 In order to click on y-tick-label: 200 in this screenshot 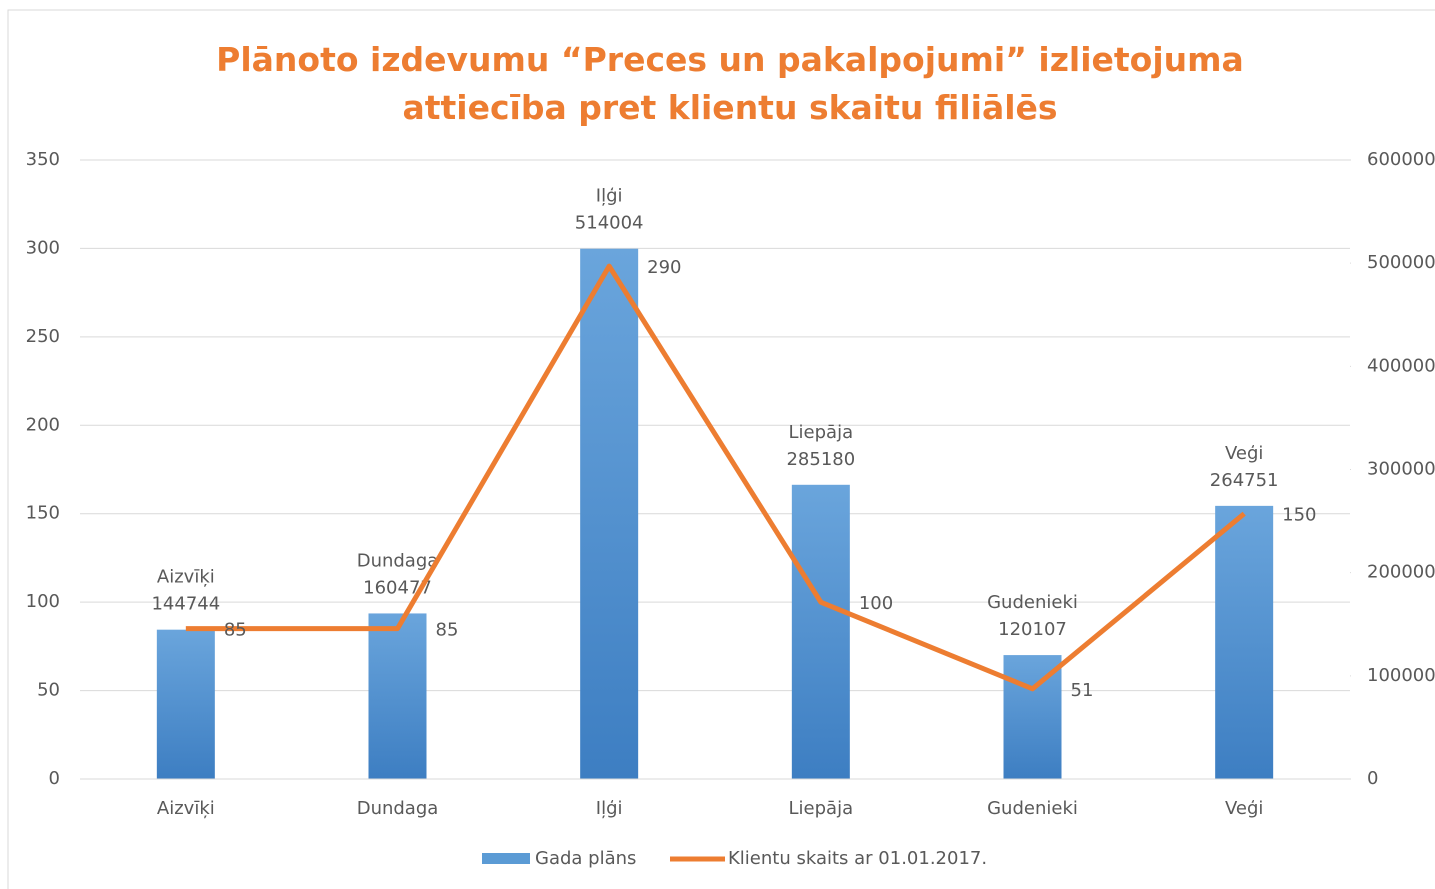, I will do `click(43, 424)`.